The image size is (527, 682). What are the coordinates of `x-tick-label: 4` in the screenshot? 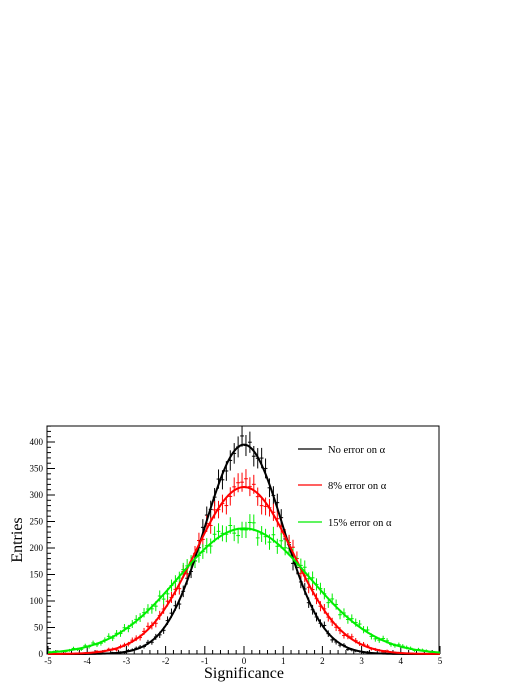 It's located at (401, 661).